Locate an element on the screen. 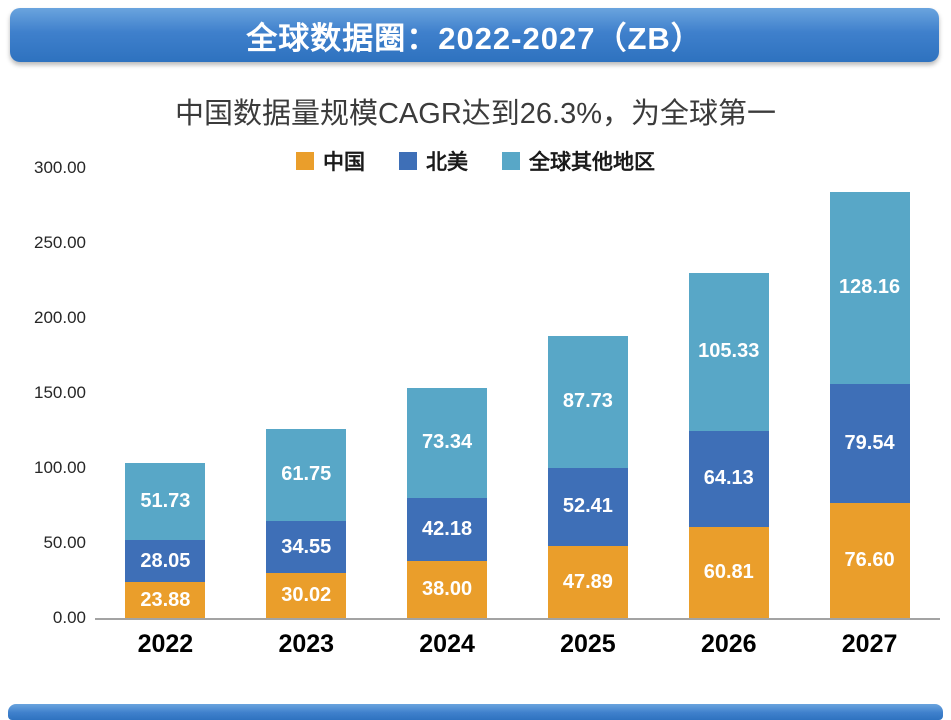  bar-segment: 28.05 is located at coordinates (165, 561).